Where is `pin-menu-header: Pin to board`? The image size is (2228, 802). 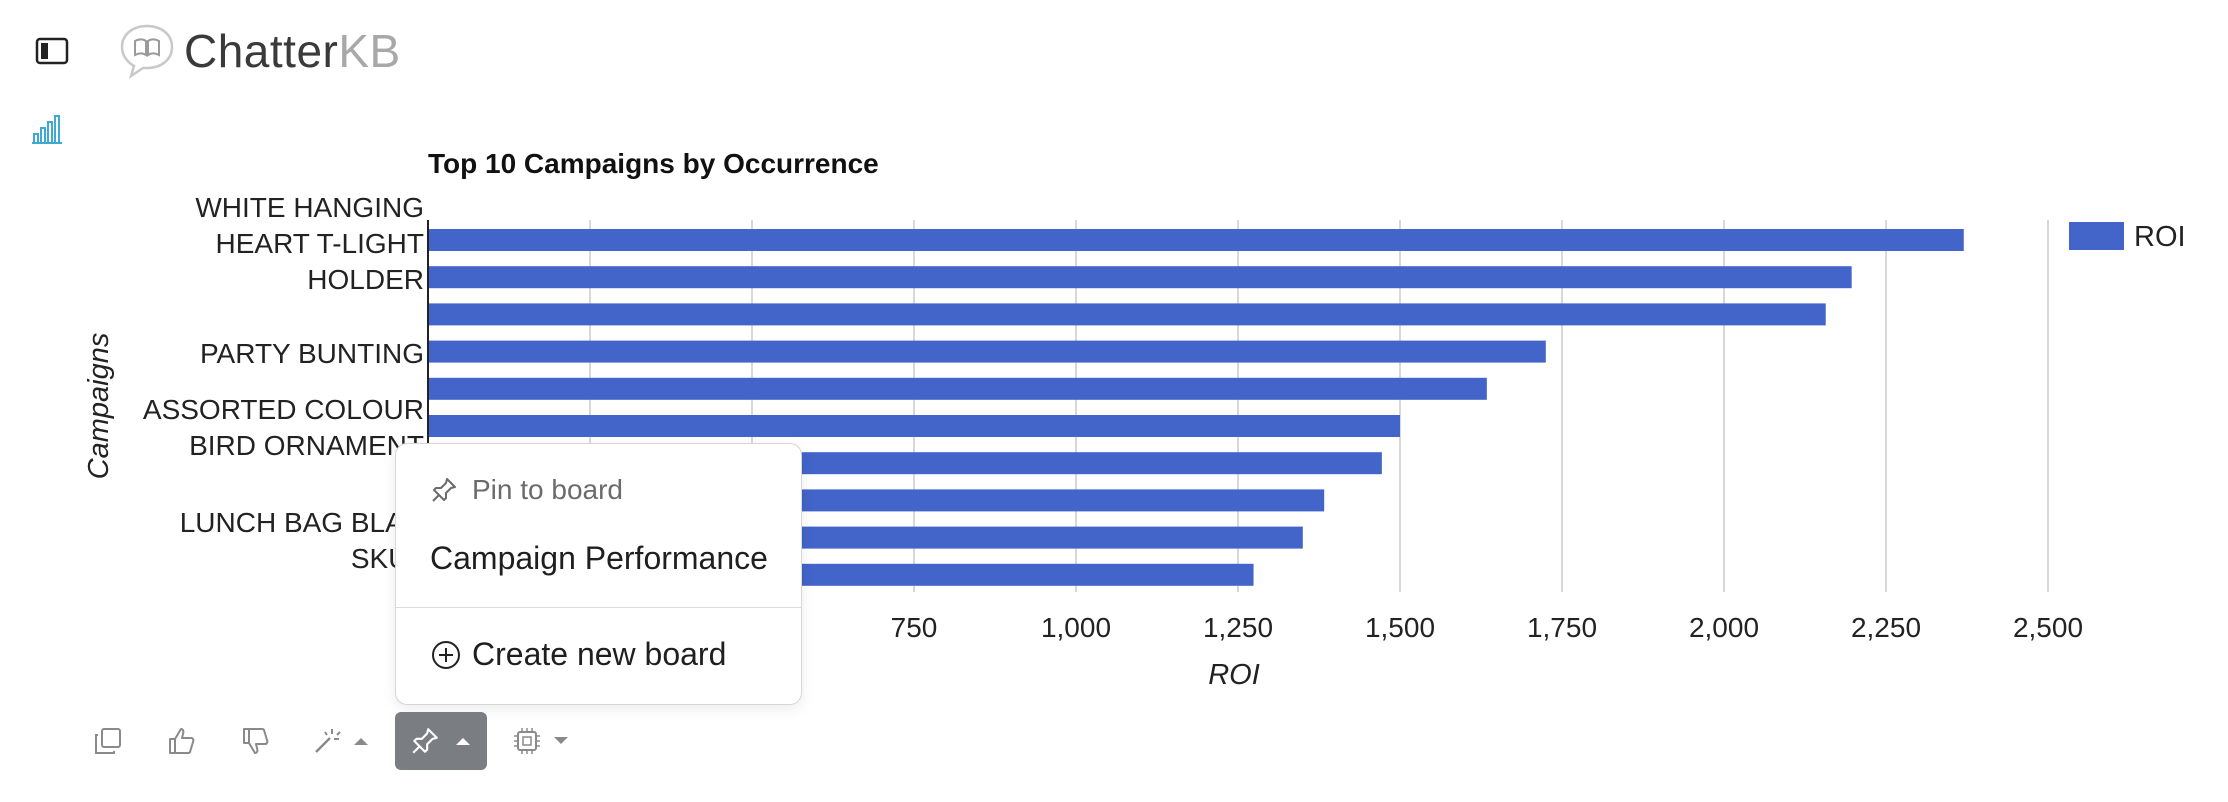
pin-menu-header: Pin to board is located at coordinates (526, 490).